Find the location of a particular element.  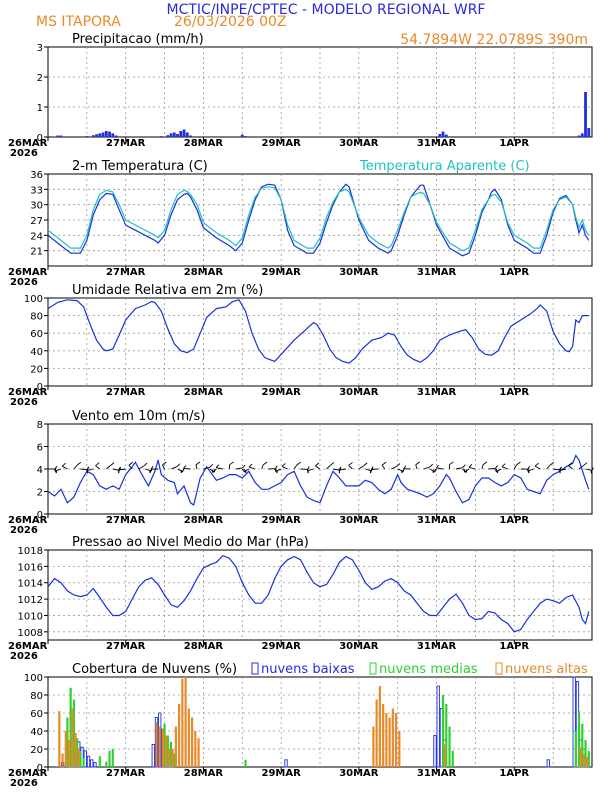

y-tick-label: 20 is located at coordinates (36, 369).